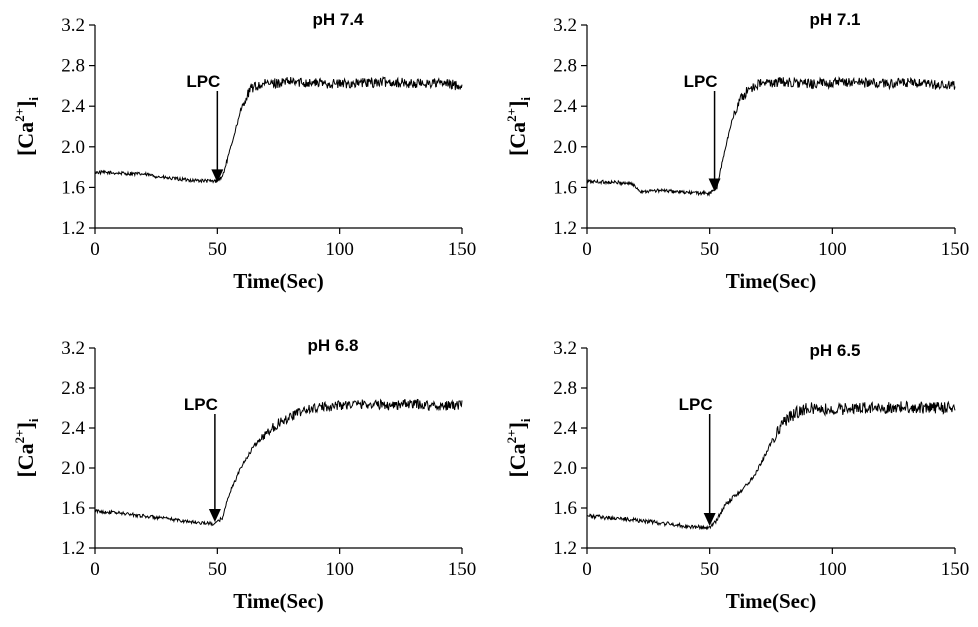 This screenshot has width=978, height=627. I want to click on panel-title: pH 7.4, so click(338, 19).